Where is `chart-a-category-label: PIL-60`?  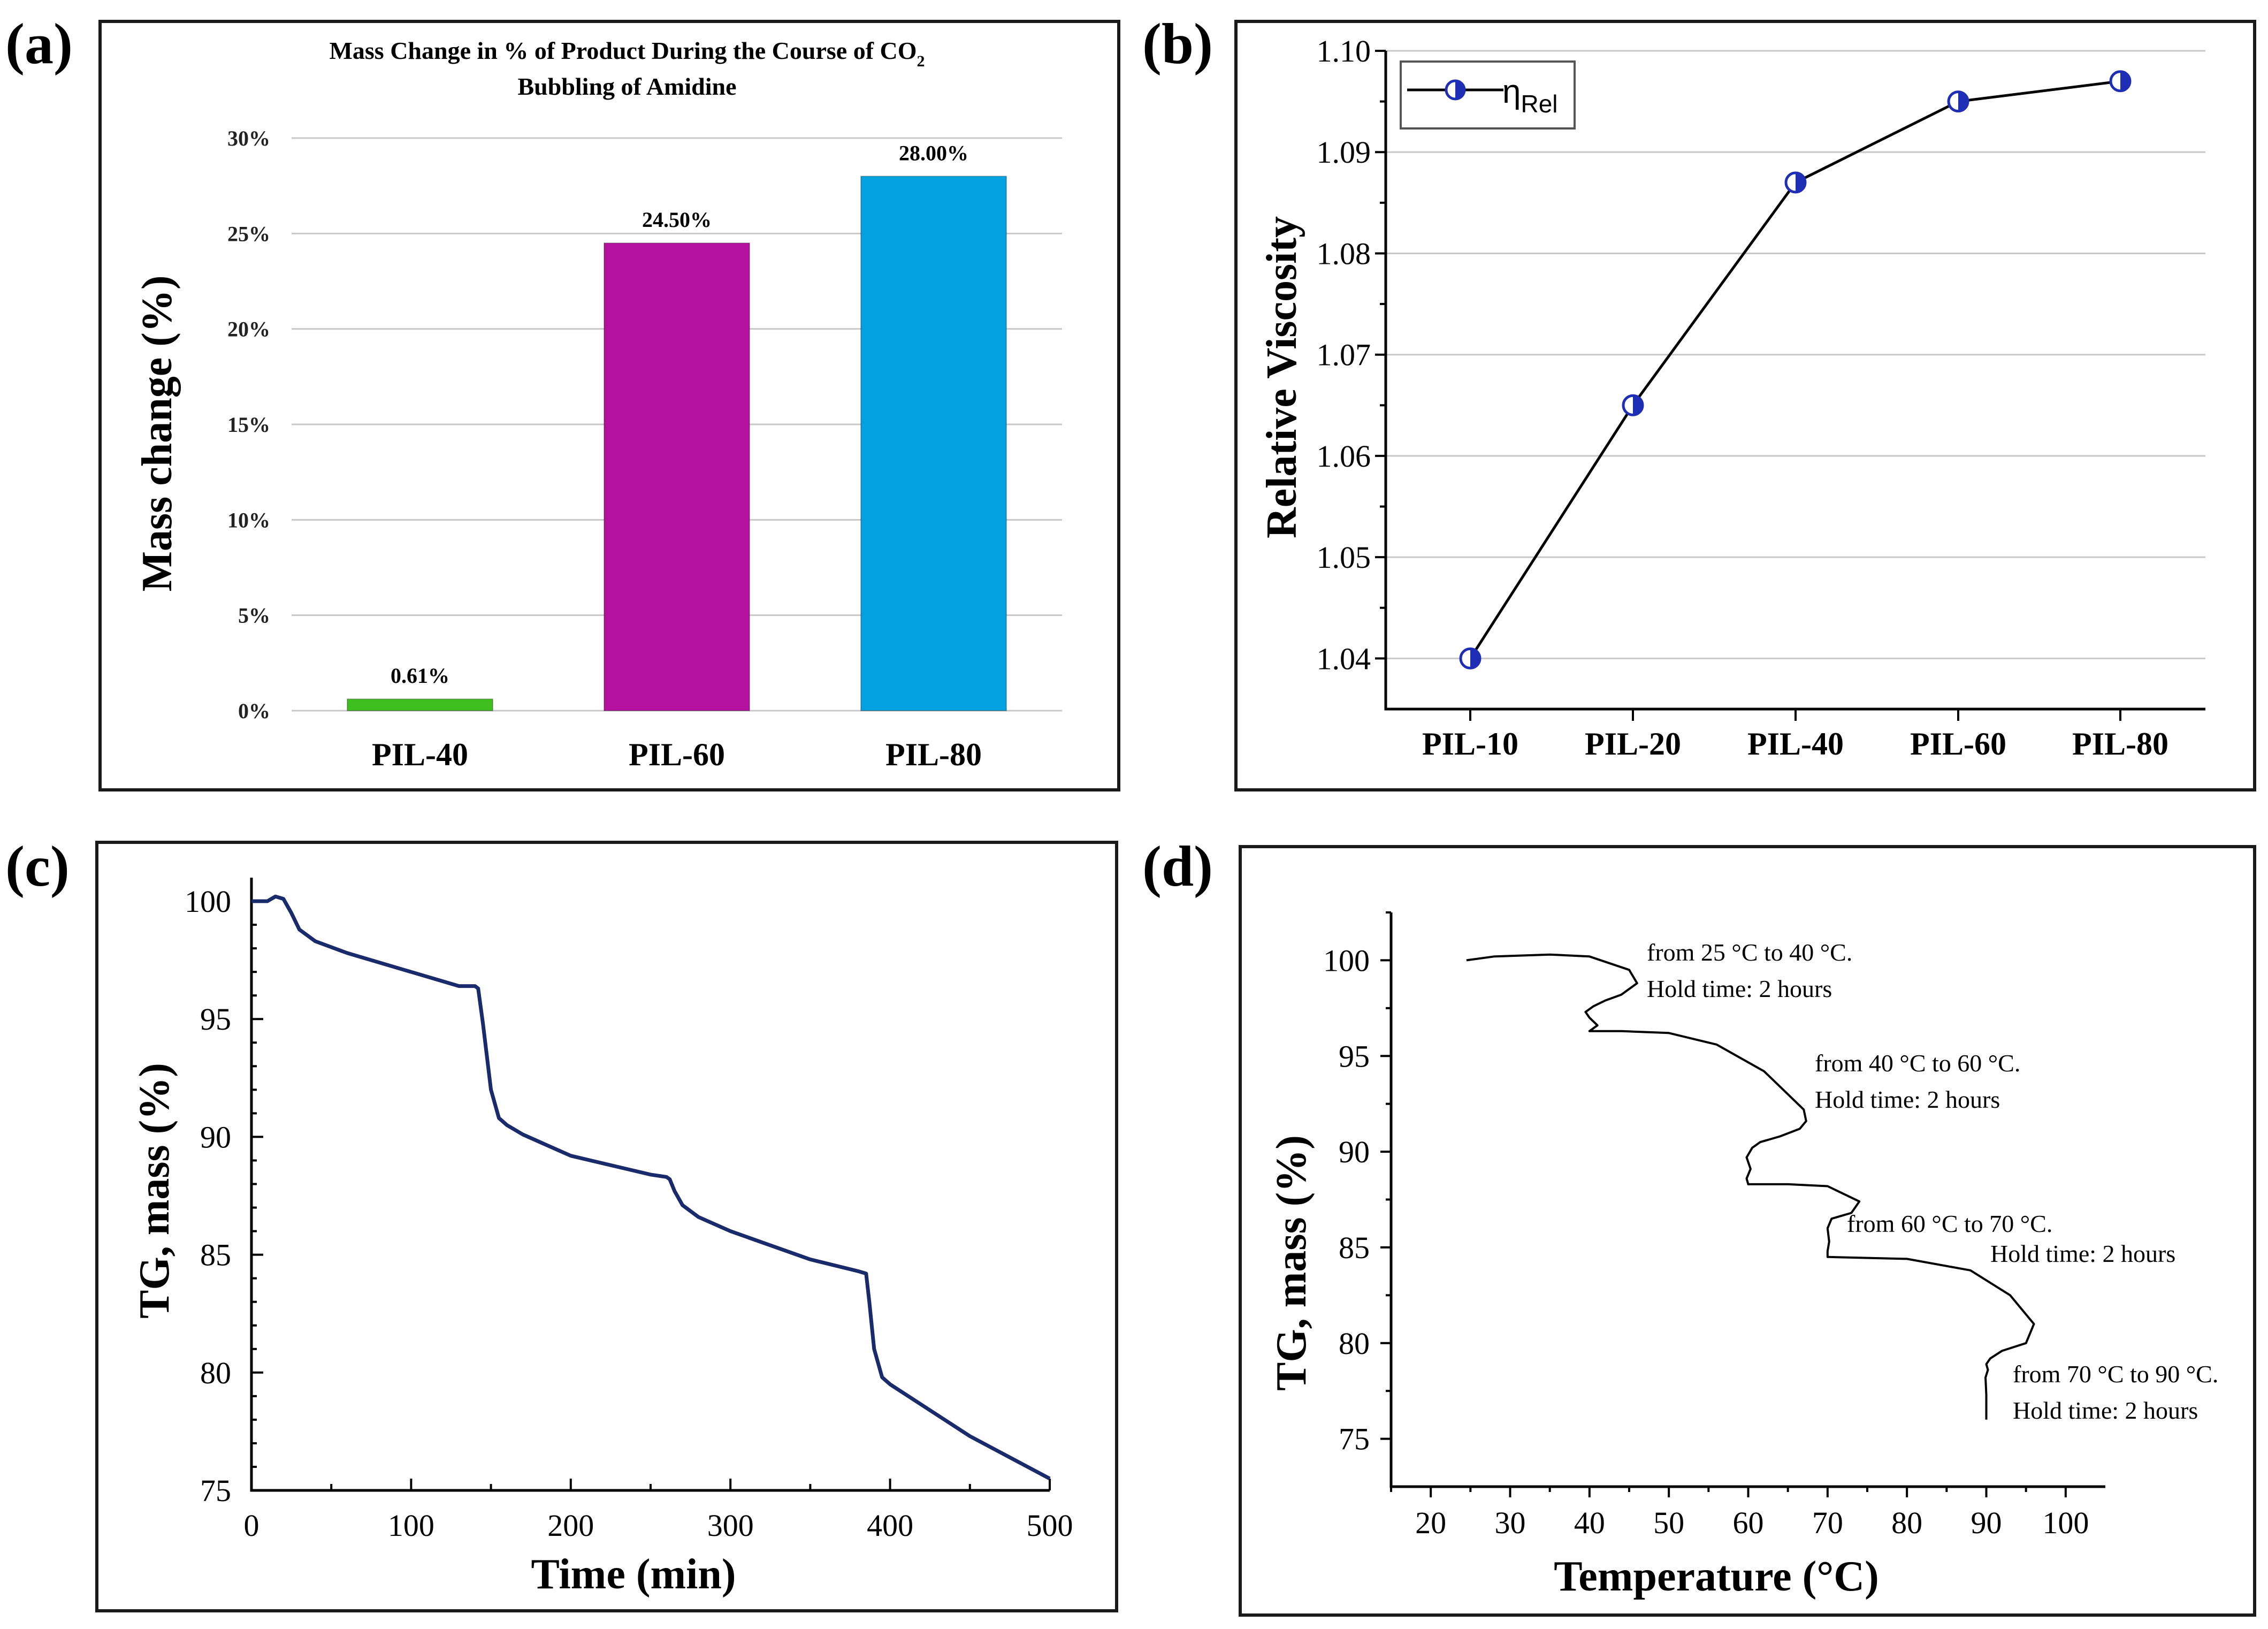 chart-a-category-label: PIL-60 is located at coordinates (677, 754).